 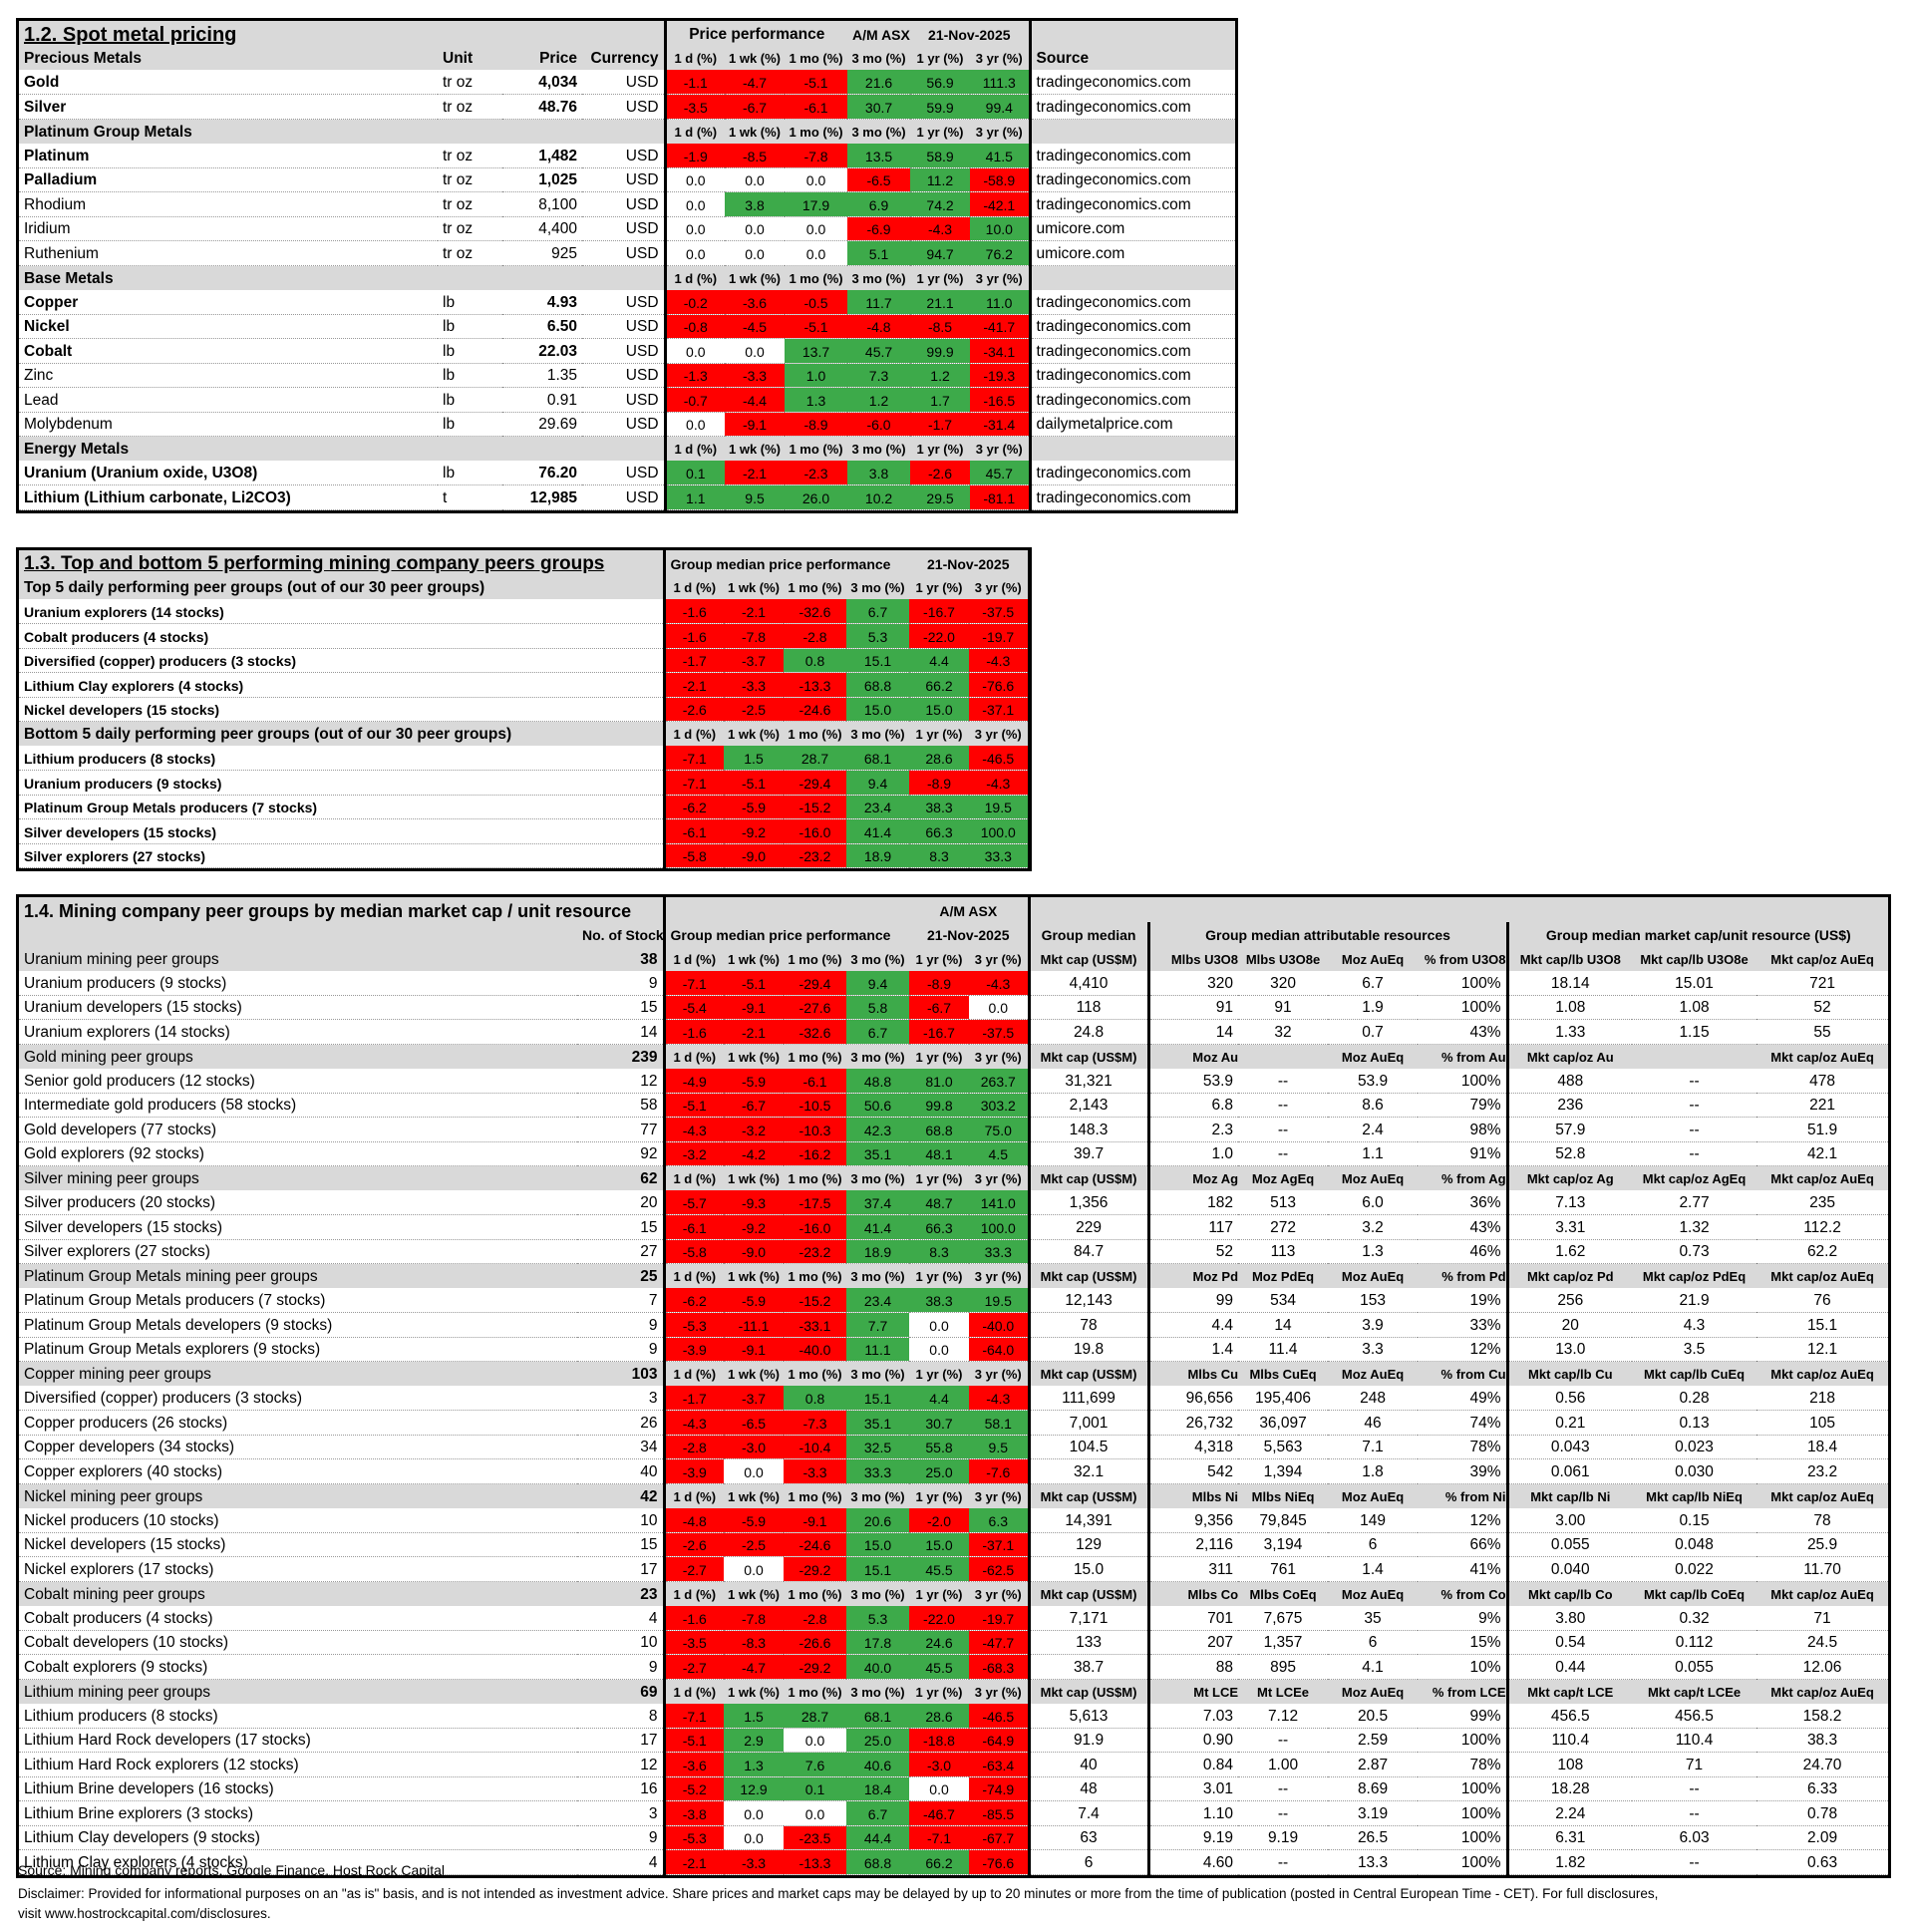 What do you see at coordinates (1193, 1618) in the screenshot?
I see `metric-value: 701` at bounding box center [1193, 1618].